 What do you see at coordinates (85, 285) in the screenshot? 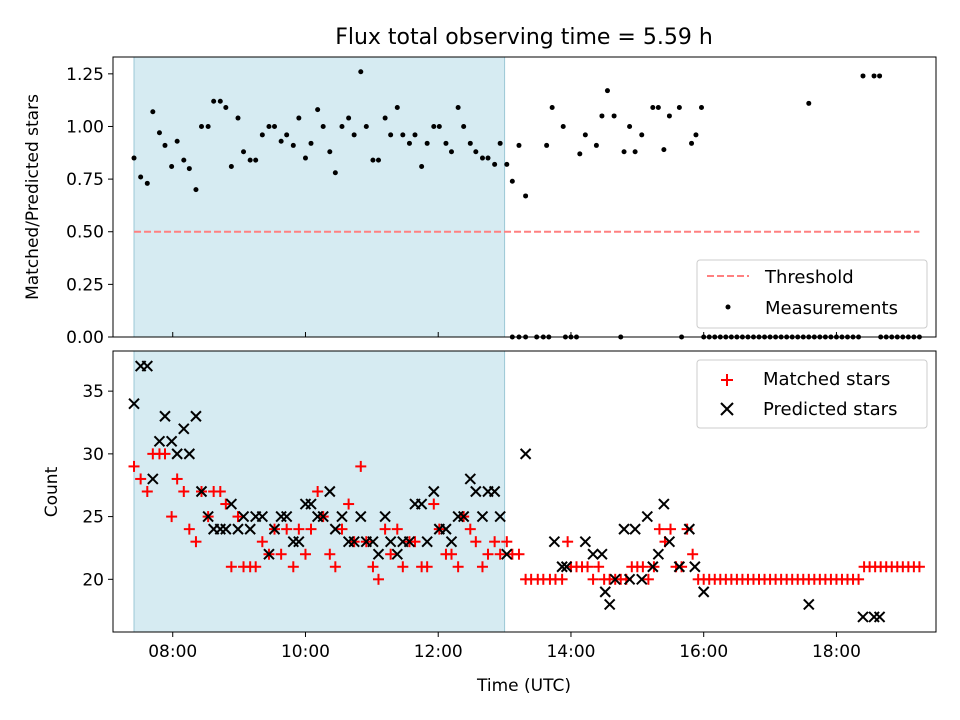
I see `y-tick-label: 0.25` at bounding box center [85, 285].